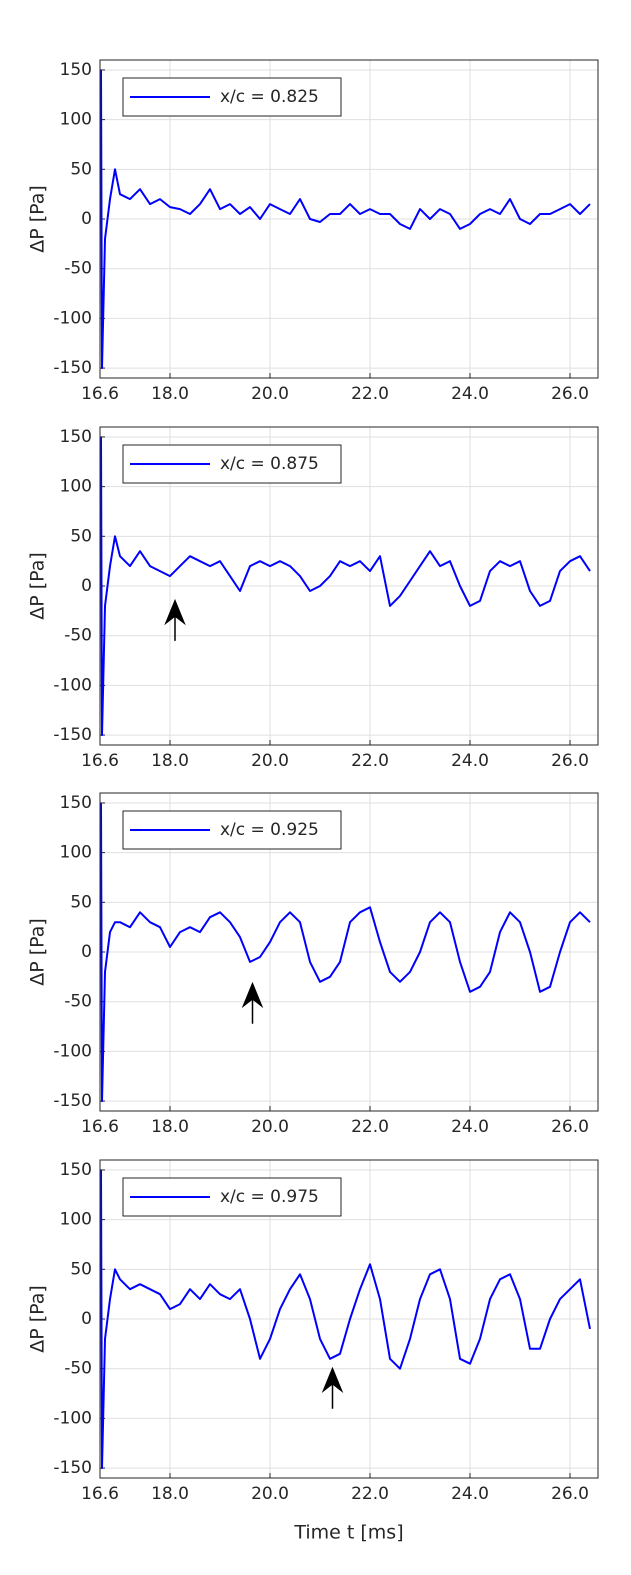 This screenshot has height=1575, width=631. What do you see at coordinates (269, 97) in the screenshot?
I see `legend-label: x/c = 0.825` at bounding box center [269, 97].